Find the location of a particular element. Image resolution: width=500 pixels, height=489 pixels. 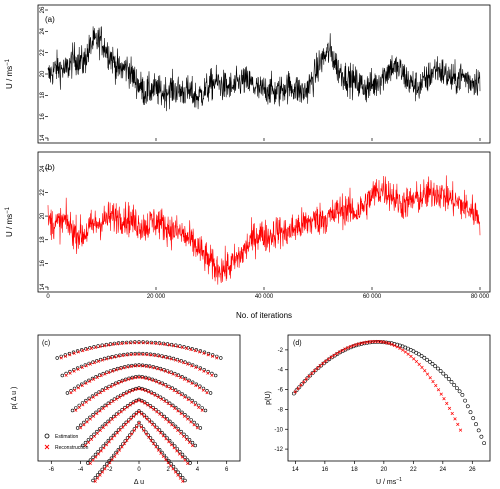

svg-text: U / ms−1 is located at coordinates (9, 221).